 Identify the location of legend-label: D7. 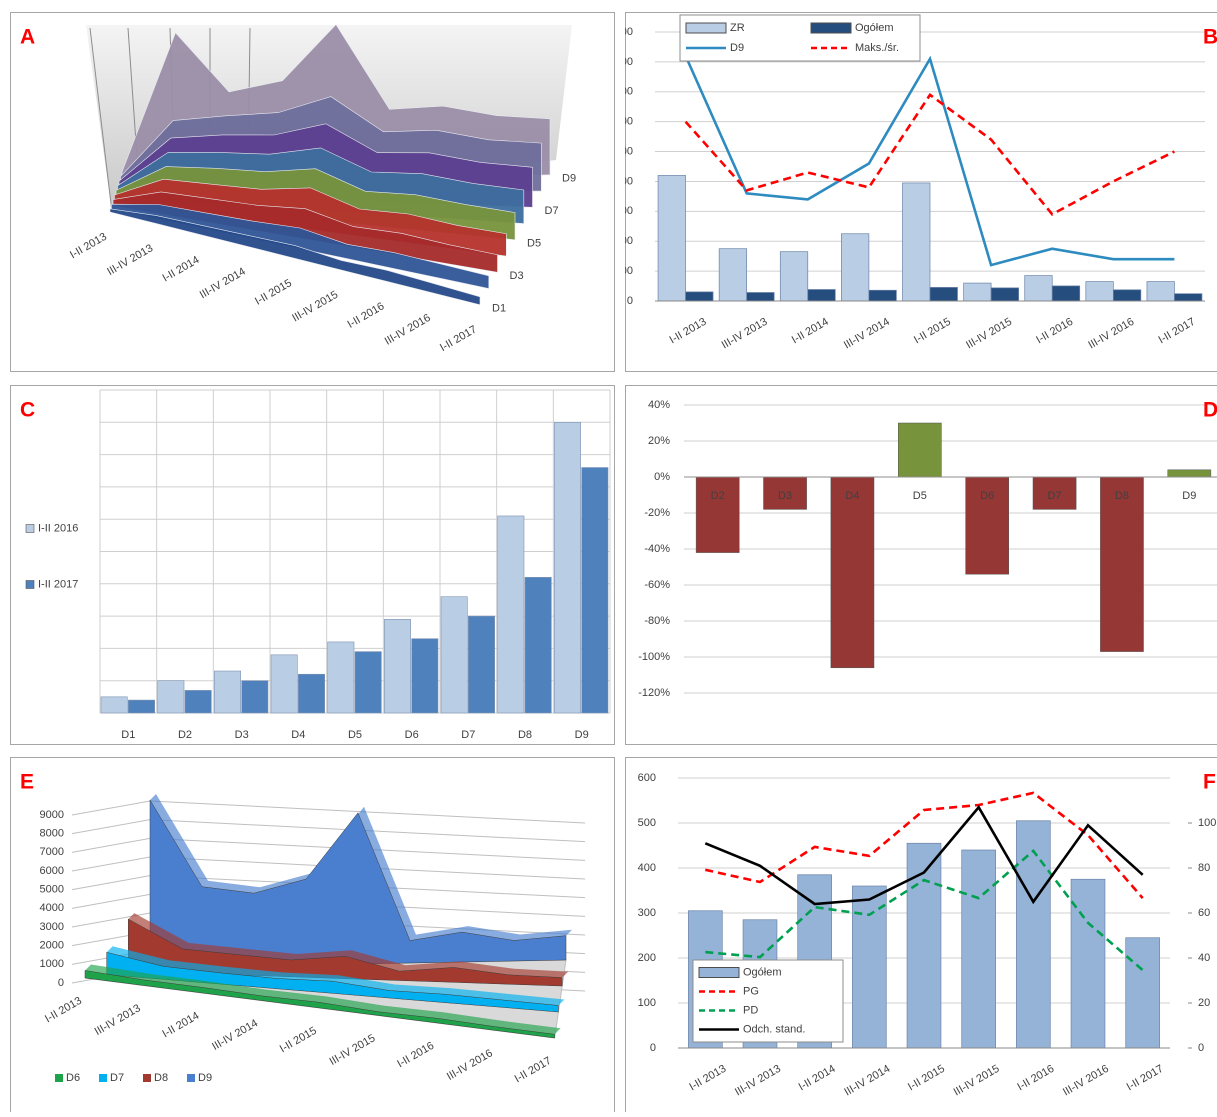
(117, 1078).